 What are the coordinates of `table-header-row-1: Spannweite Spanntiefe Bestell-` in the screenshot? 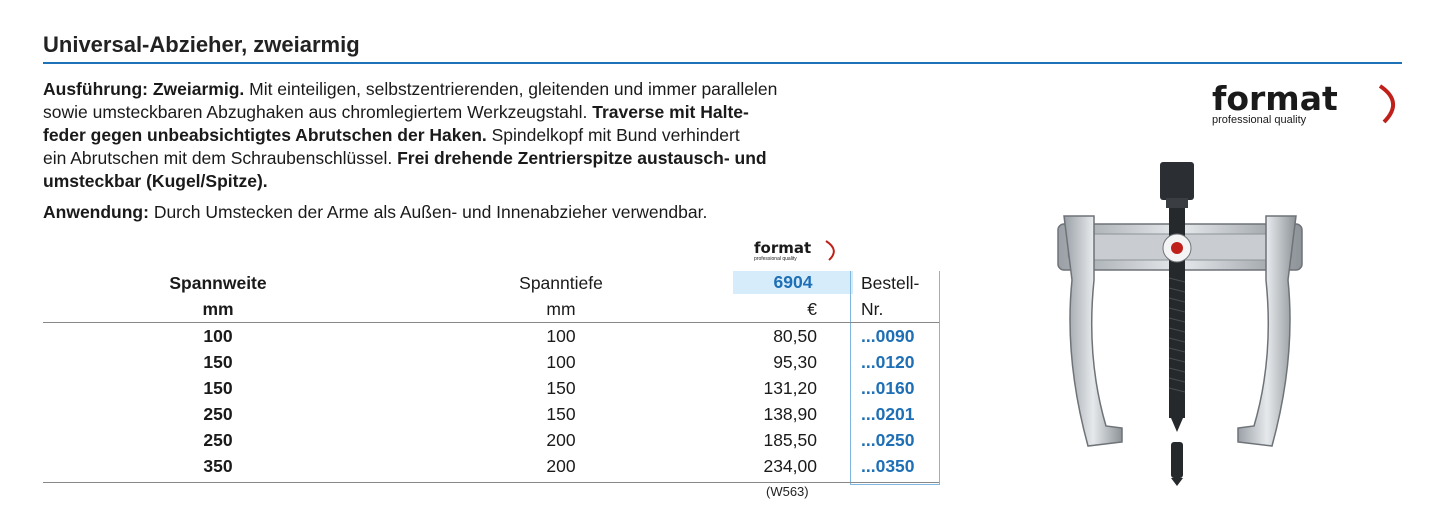 It's located at (491, 283).